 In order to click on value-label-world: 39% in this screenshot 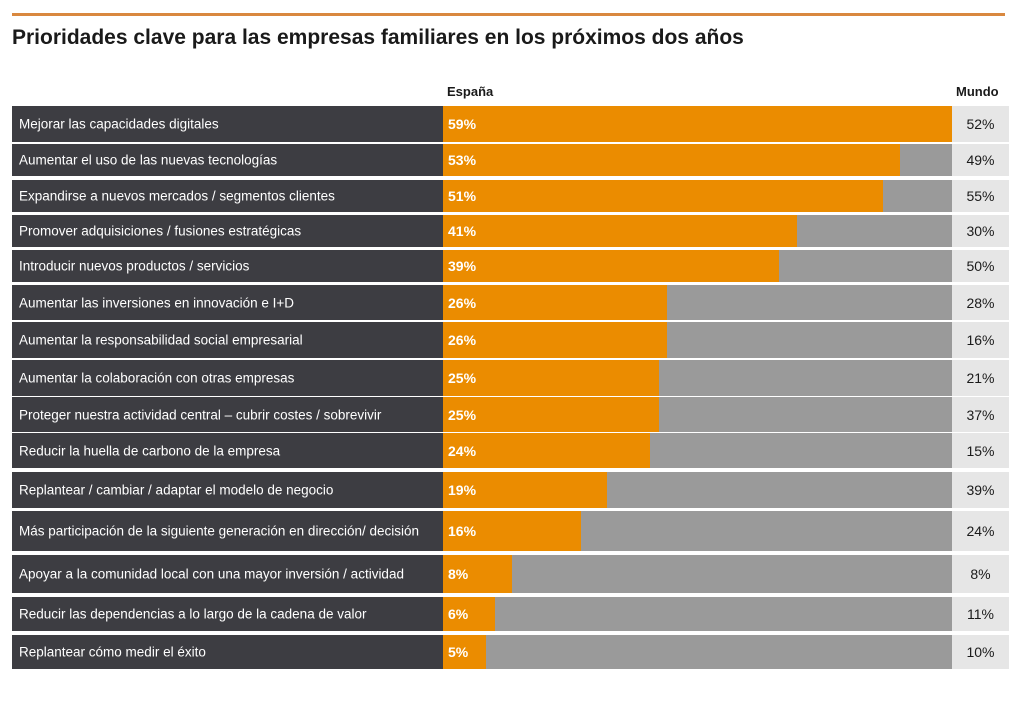, I will do `click(980, 490)`.